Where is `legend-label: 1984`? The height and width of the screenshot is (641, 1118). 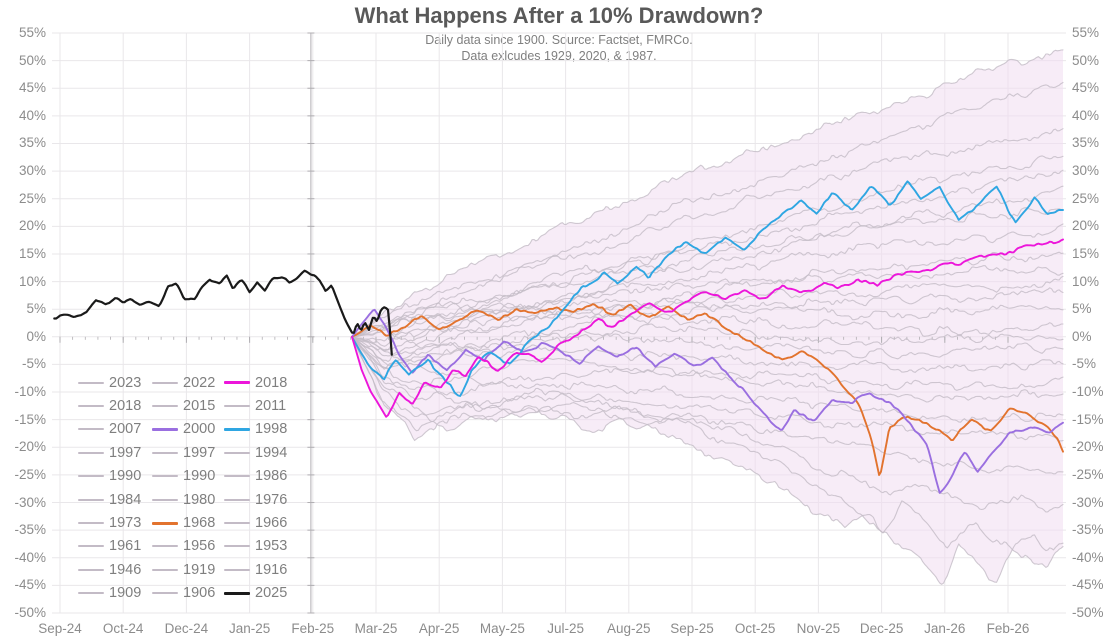 legend-label: 1984 is located at coordinates (125, 499).